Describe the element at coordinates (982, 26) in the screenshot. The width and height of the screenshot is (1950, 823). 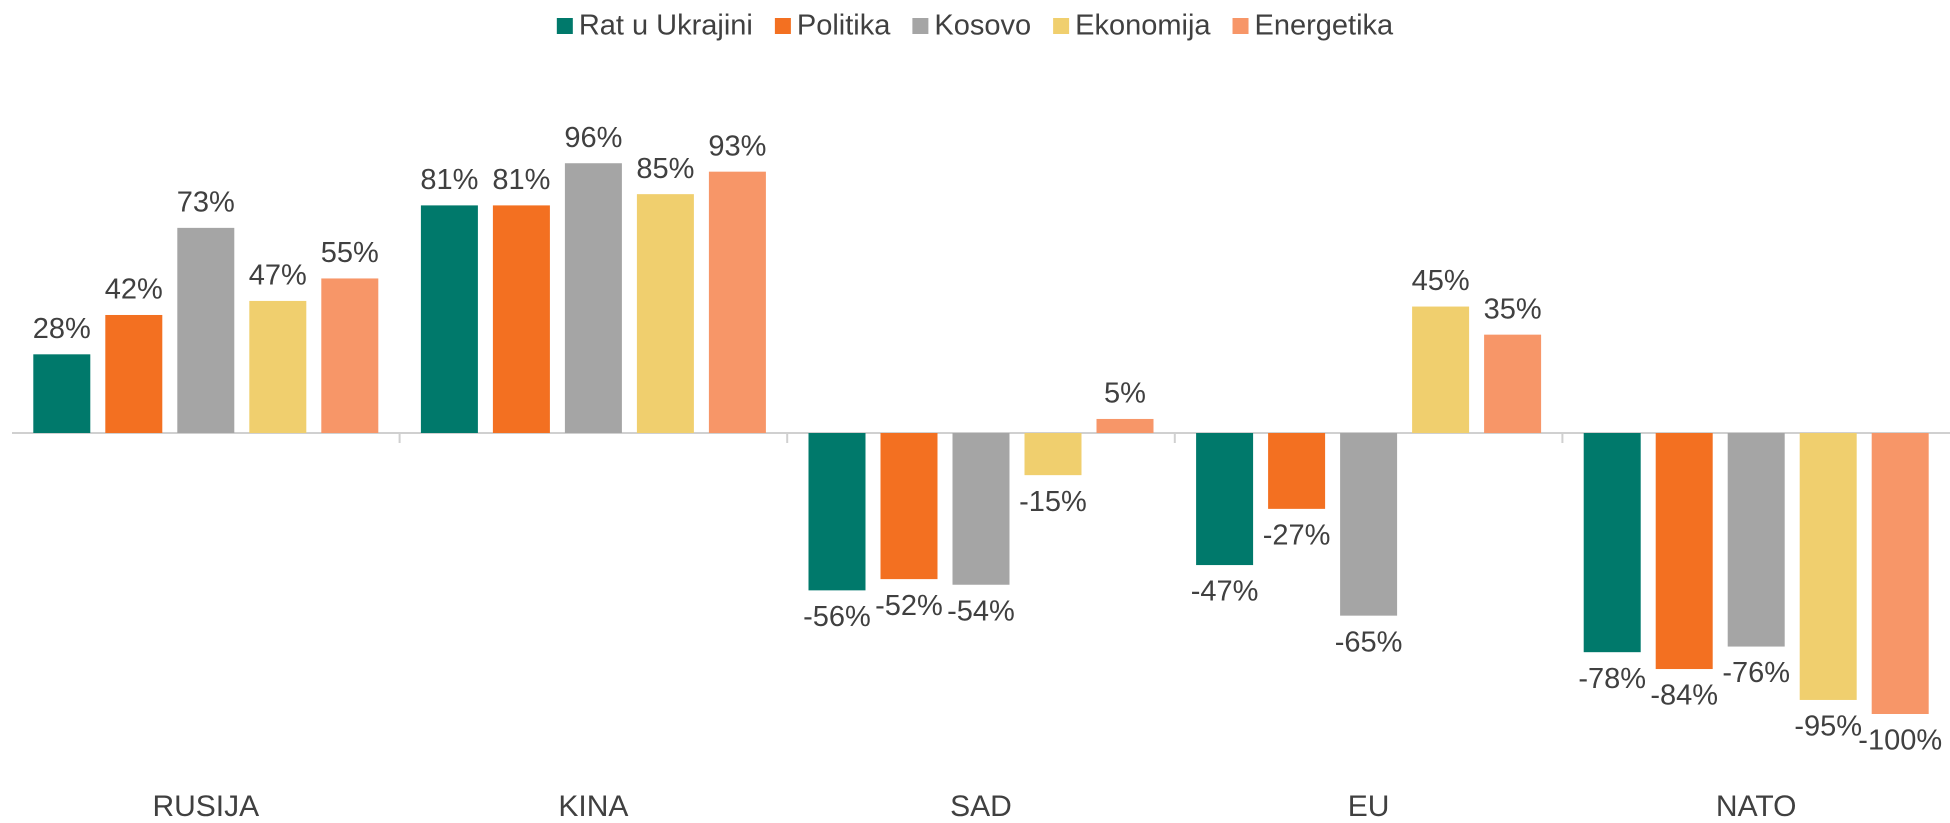
I see `legend-label: Kosovo` at that location.